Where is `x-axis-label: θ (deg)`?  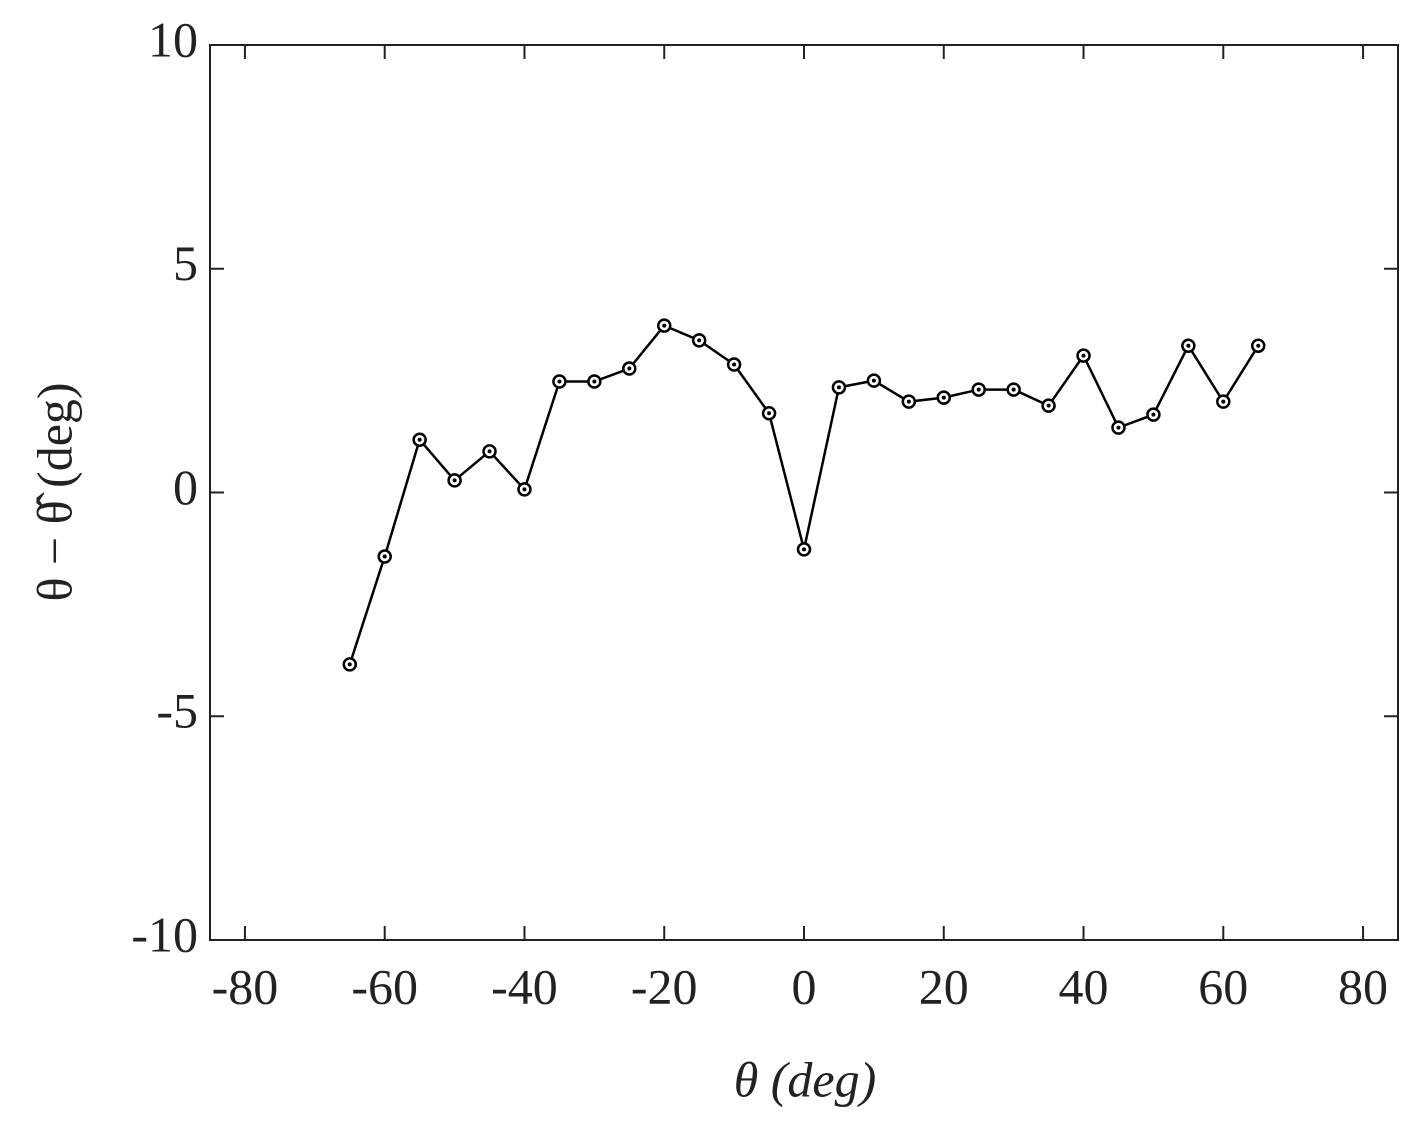 x-axis-label: θ (deg) is located at coordinates (805, 1079).